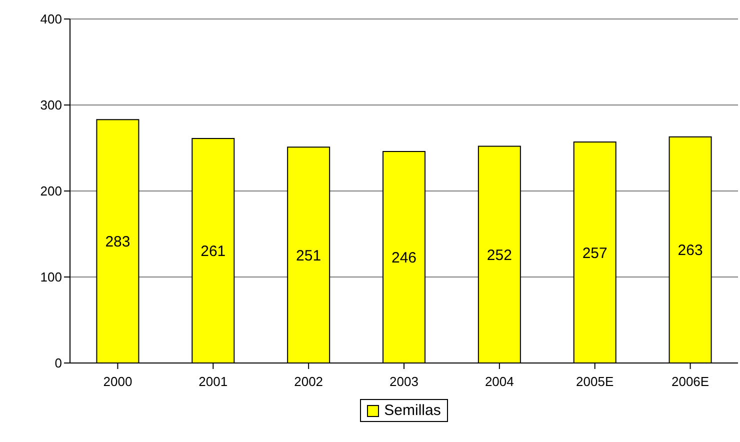  I want to click on legend-label: Semillas, so click(412, 410).